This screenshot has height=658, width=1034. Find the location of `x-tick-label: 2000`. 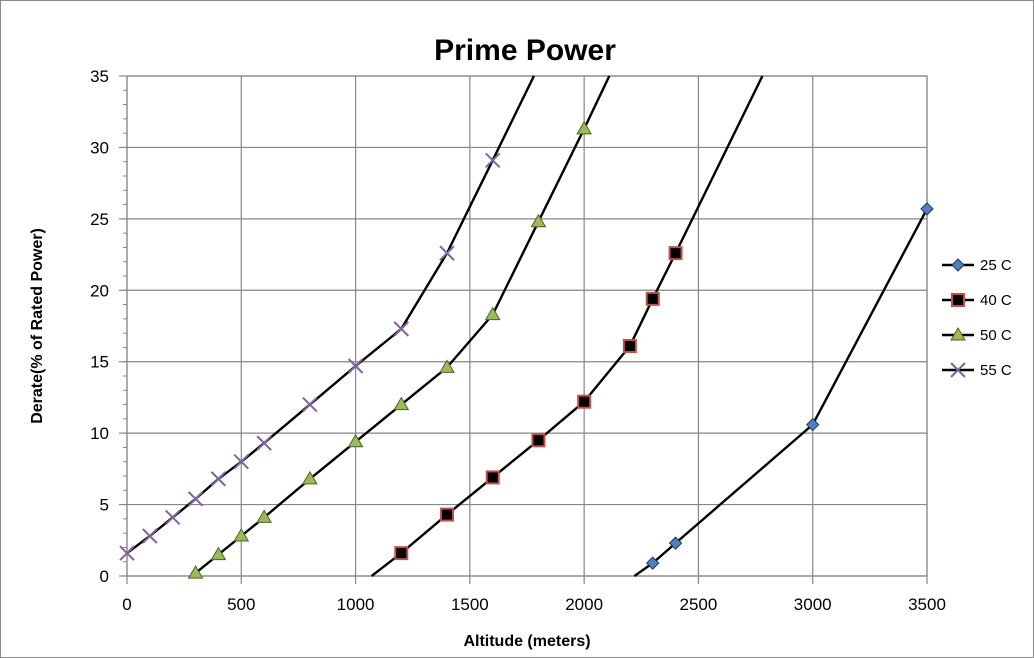

x-tick-label: 2000 is located at coordinates (584, 604).